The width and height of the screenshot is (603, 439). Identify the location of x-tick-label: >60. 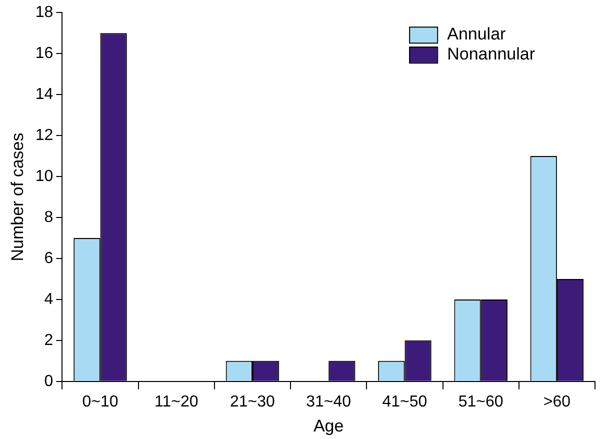
(557, 401).